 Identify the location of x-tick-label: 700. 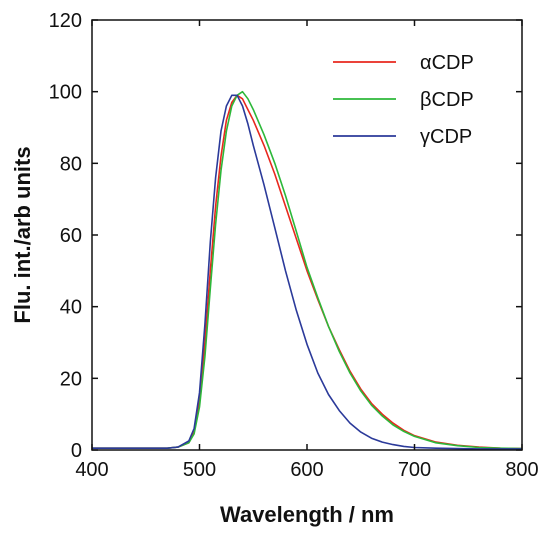
(414, 470).